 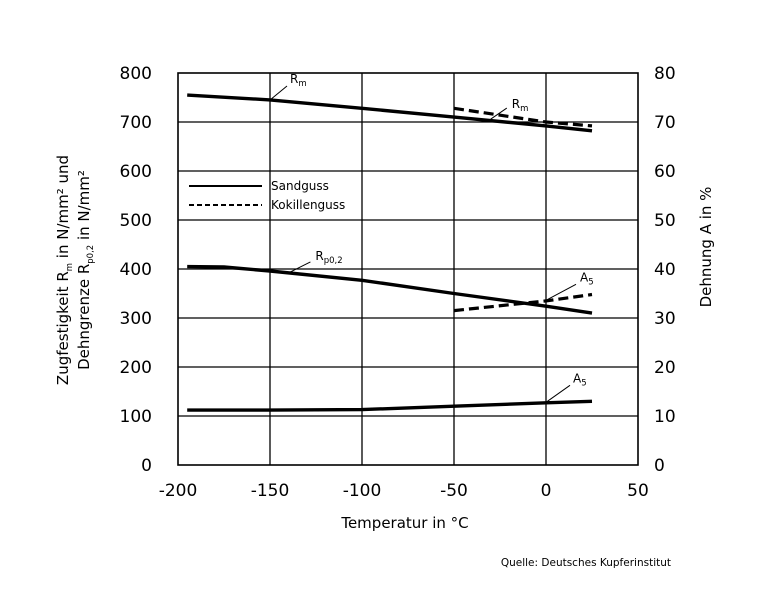 What do you see at coordinates (390, 113) in the screenshot?
I see `series-rm-sandguss` at bounding box center [390, 113].